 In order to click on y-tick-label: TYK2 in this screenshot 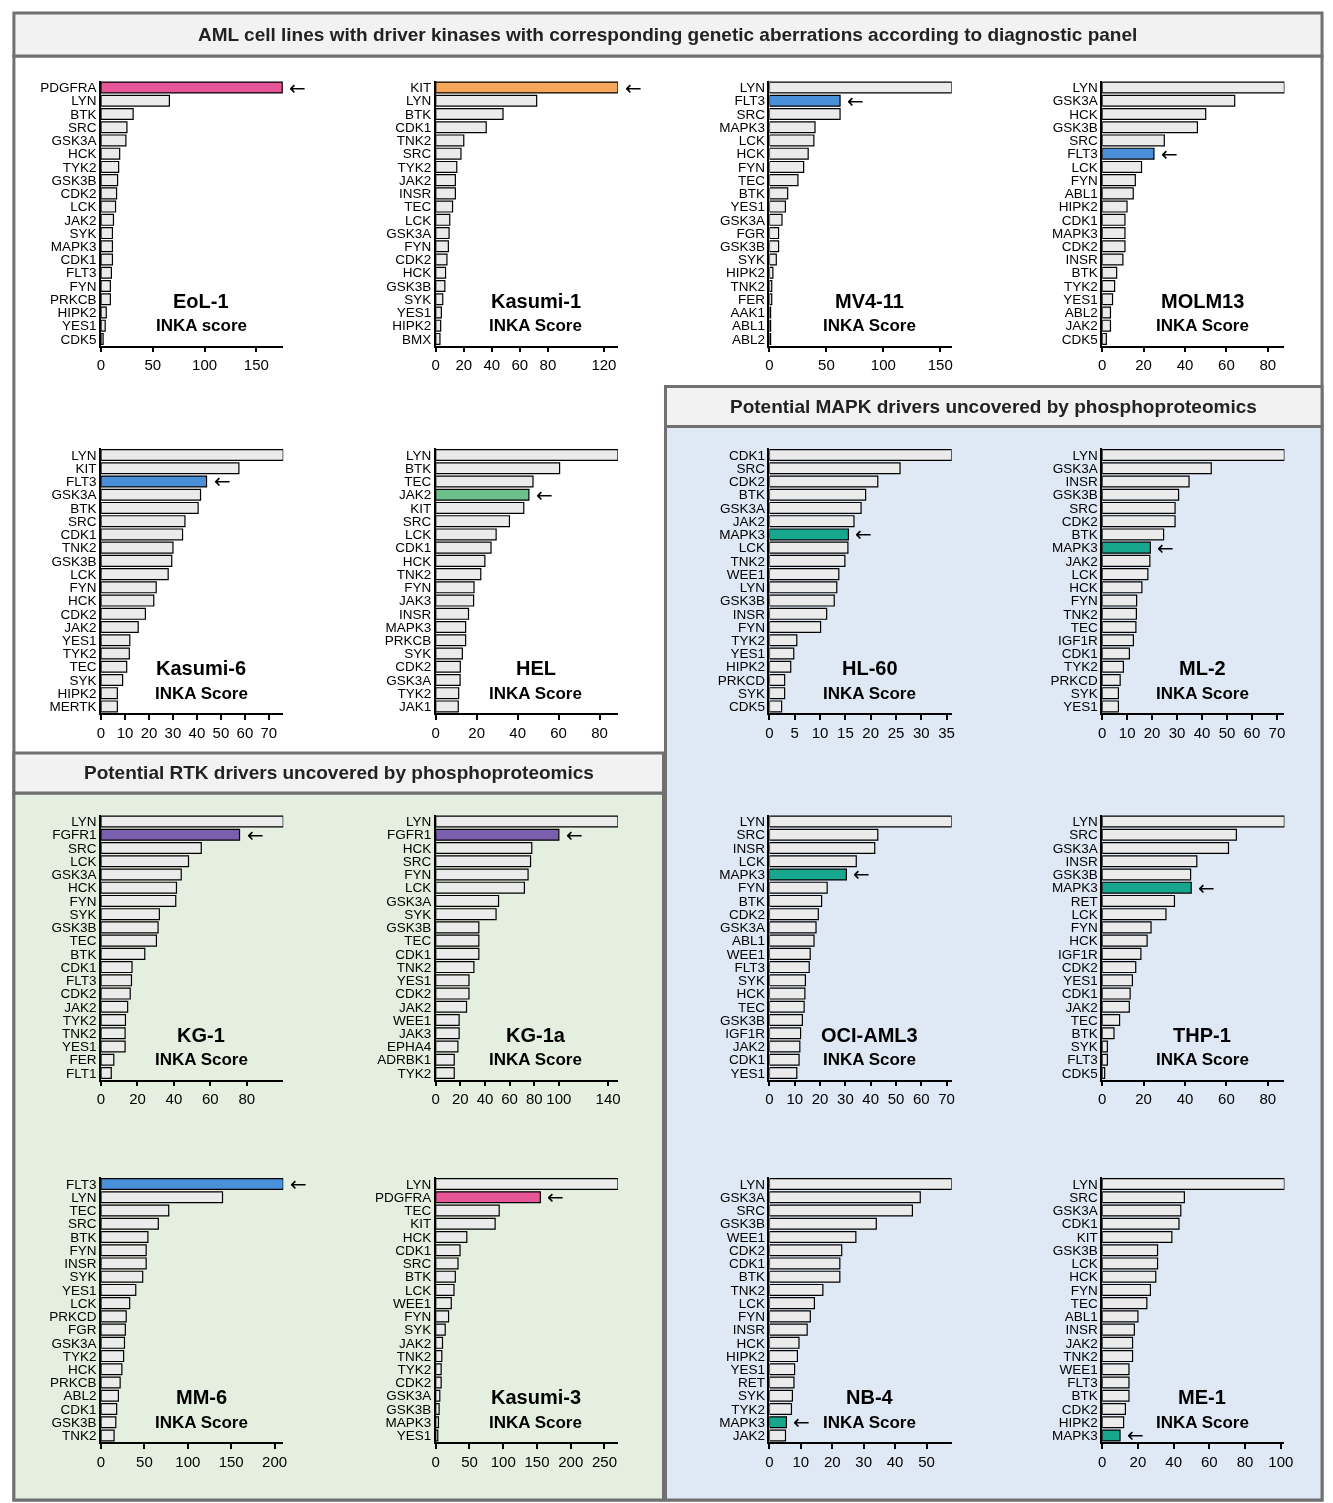, I will do `click(748, 1409)`.